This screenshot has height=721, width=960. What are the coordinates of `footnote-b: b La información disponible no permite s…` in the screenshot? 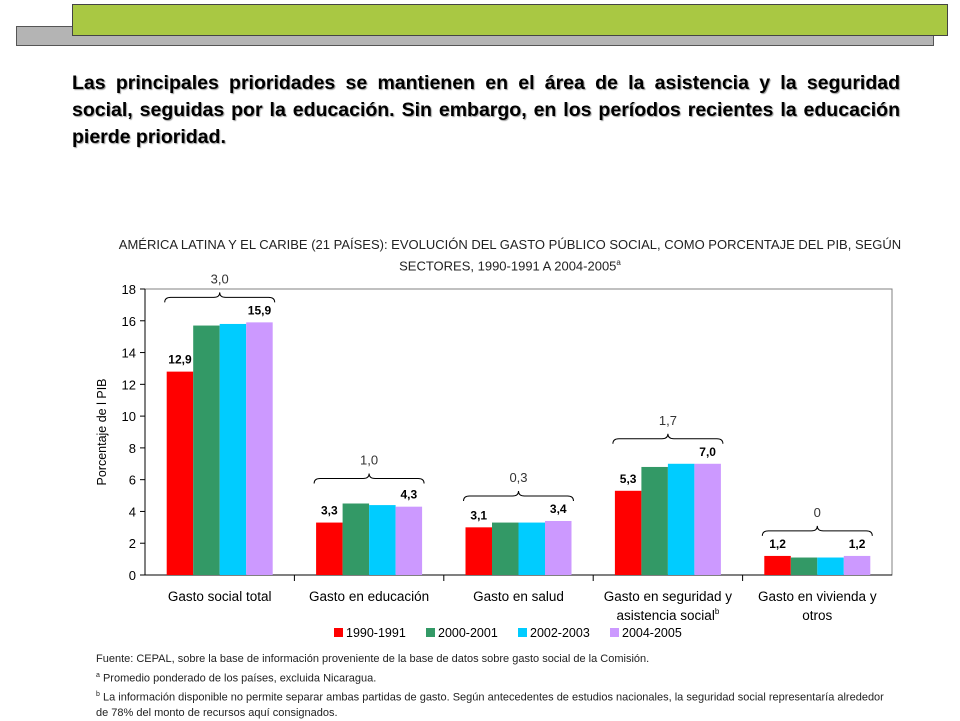 It's located at (496, 704).